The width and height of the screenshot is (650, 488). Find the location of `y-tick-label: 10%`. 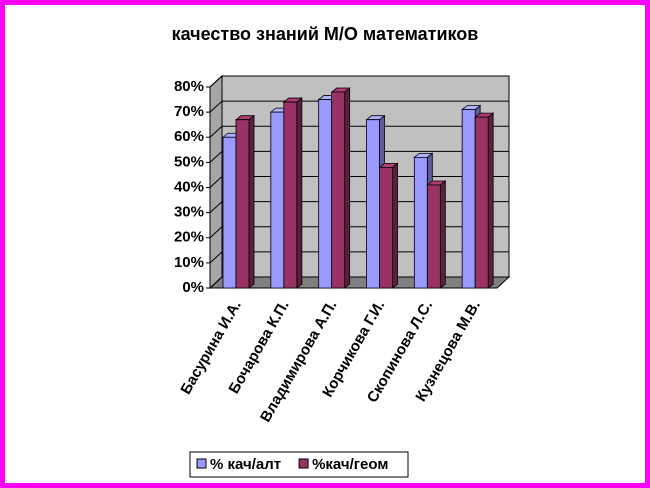

y-tick-label: 10% is located at coordinates (189, 262).